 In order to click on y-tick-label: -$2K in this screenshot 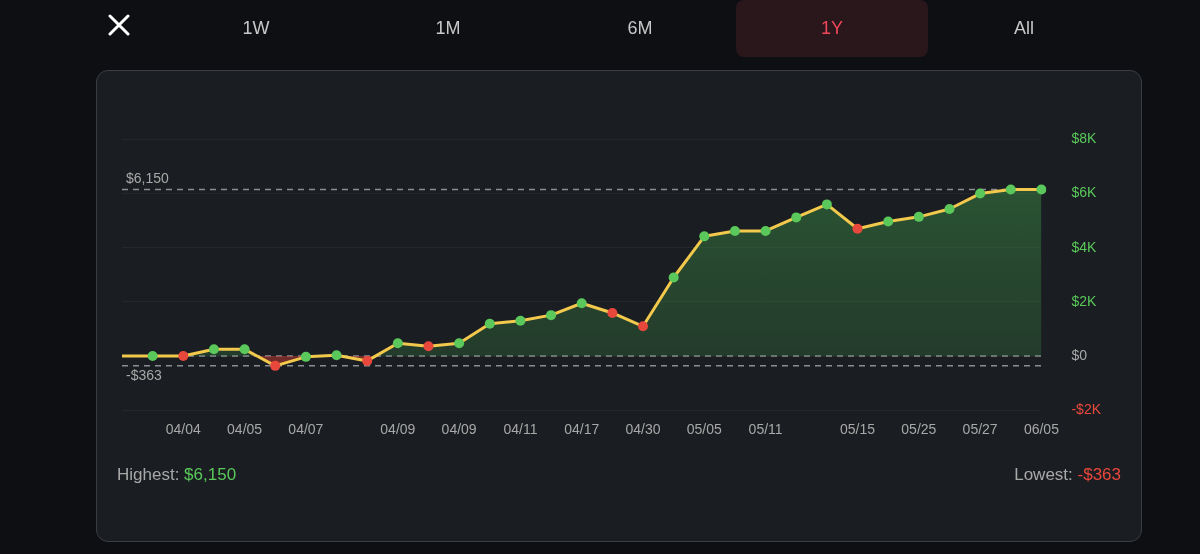, I will do `click(1086, 409)`.